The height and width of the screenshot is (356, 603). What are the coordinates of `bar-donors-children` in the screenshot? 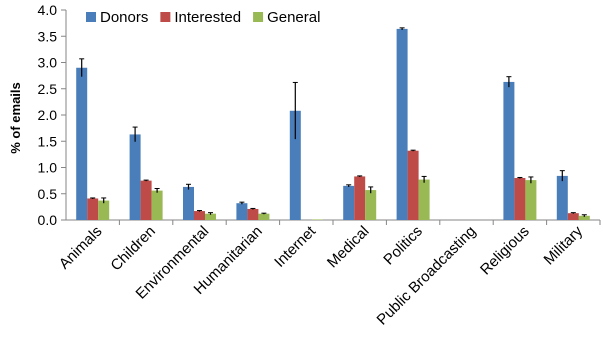 It's located at (135, 177).